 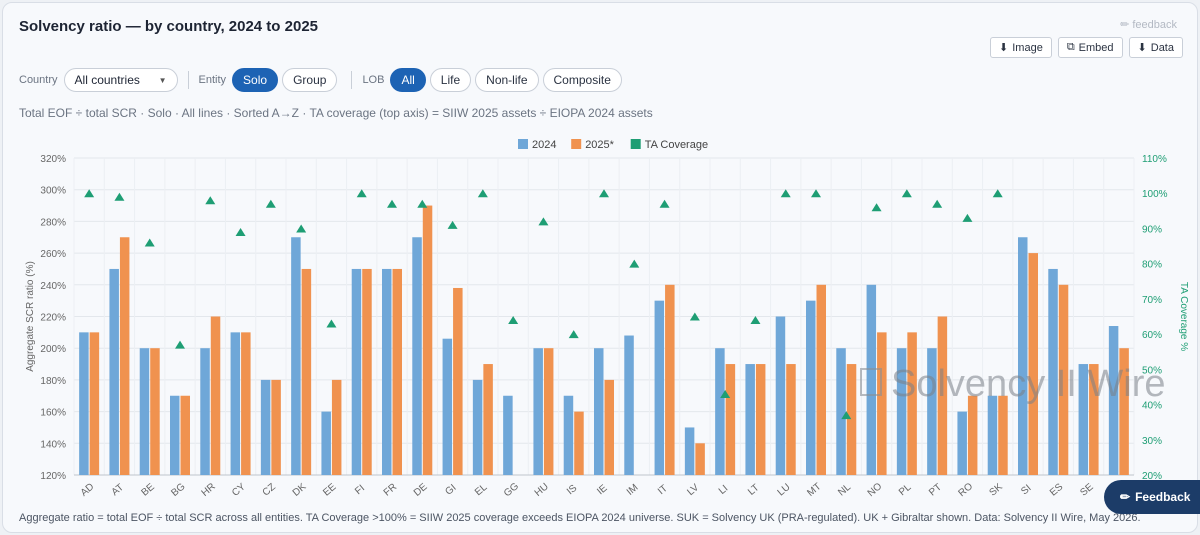 What do you see at coordinates (361, 193) in the screenshot?
I see `ta-marker-FI` at bounding box center [361, 193].